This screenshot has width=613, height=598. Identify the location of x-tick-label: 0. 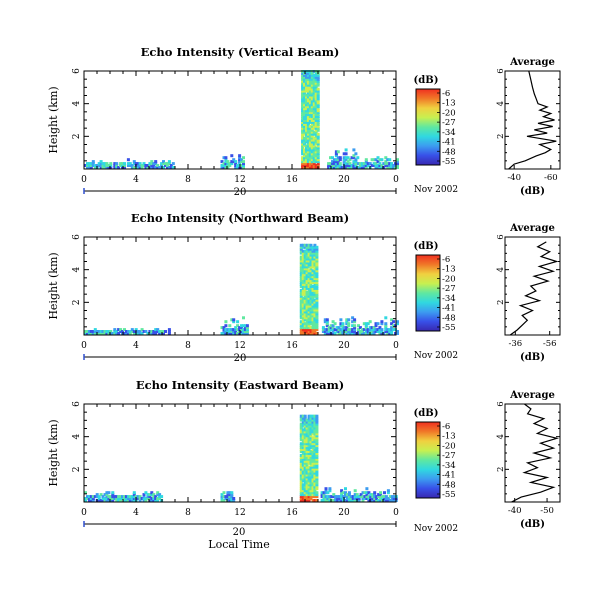
(84, 513).